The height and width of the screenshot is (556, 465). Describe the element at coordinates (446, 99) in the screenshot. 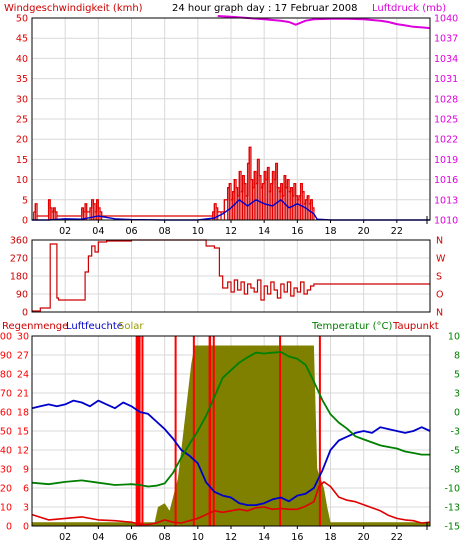

I see `pressure-y-tick-label: 1028` at that location.